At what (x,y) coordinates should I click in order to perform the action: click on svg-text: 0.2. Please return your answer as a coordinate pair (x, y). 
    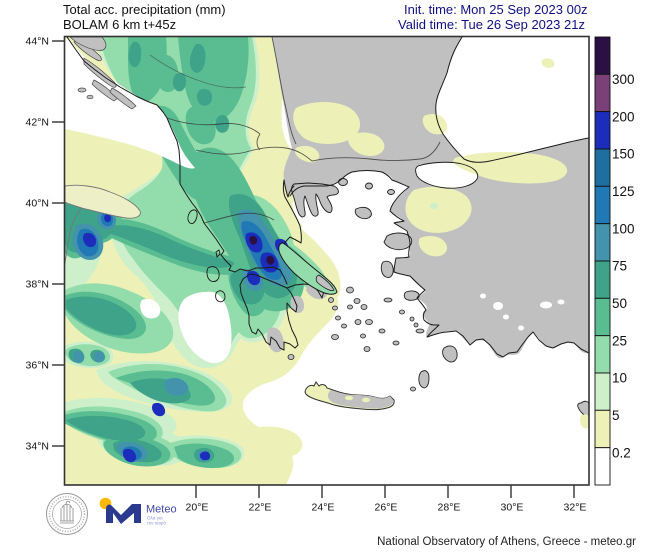
    Looking at the image, I should click on (621, 452).